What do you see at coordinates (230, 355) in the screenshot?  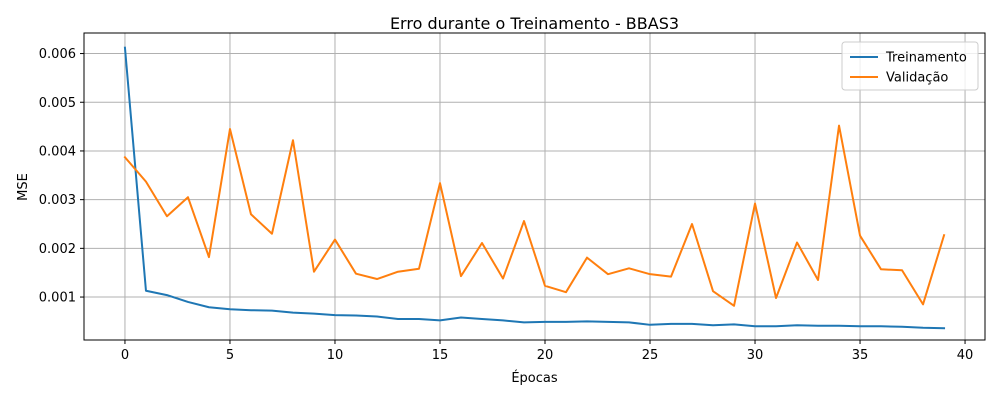 I see `x-tick-label: 5` at bounding box center [230, 355].